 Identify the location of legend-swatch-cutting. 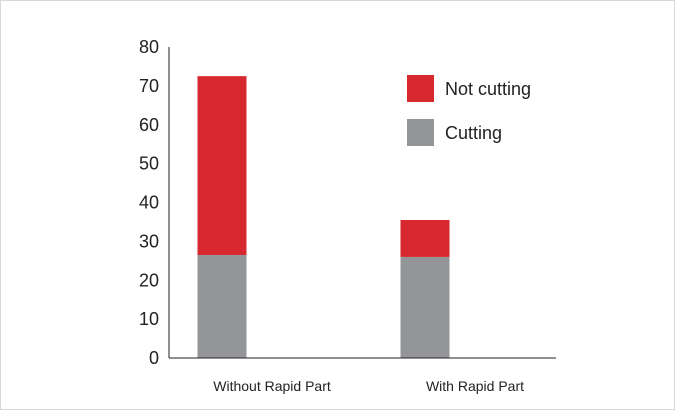
(420, 132).